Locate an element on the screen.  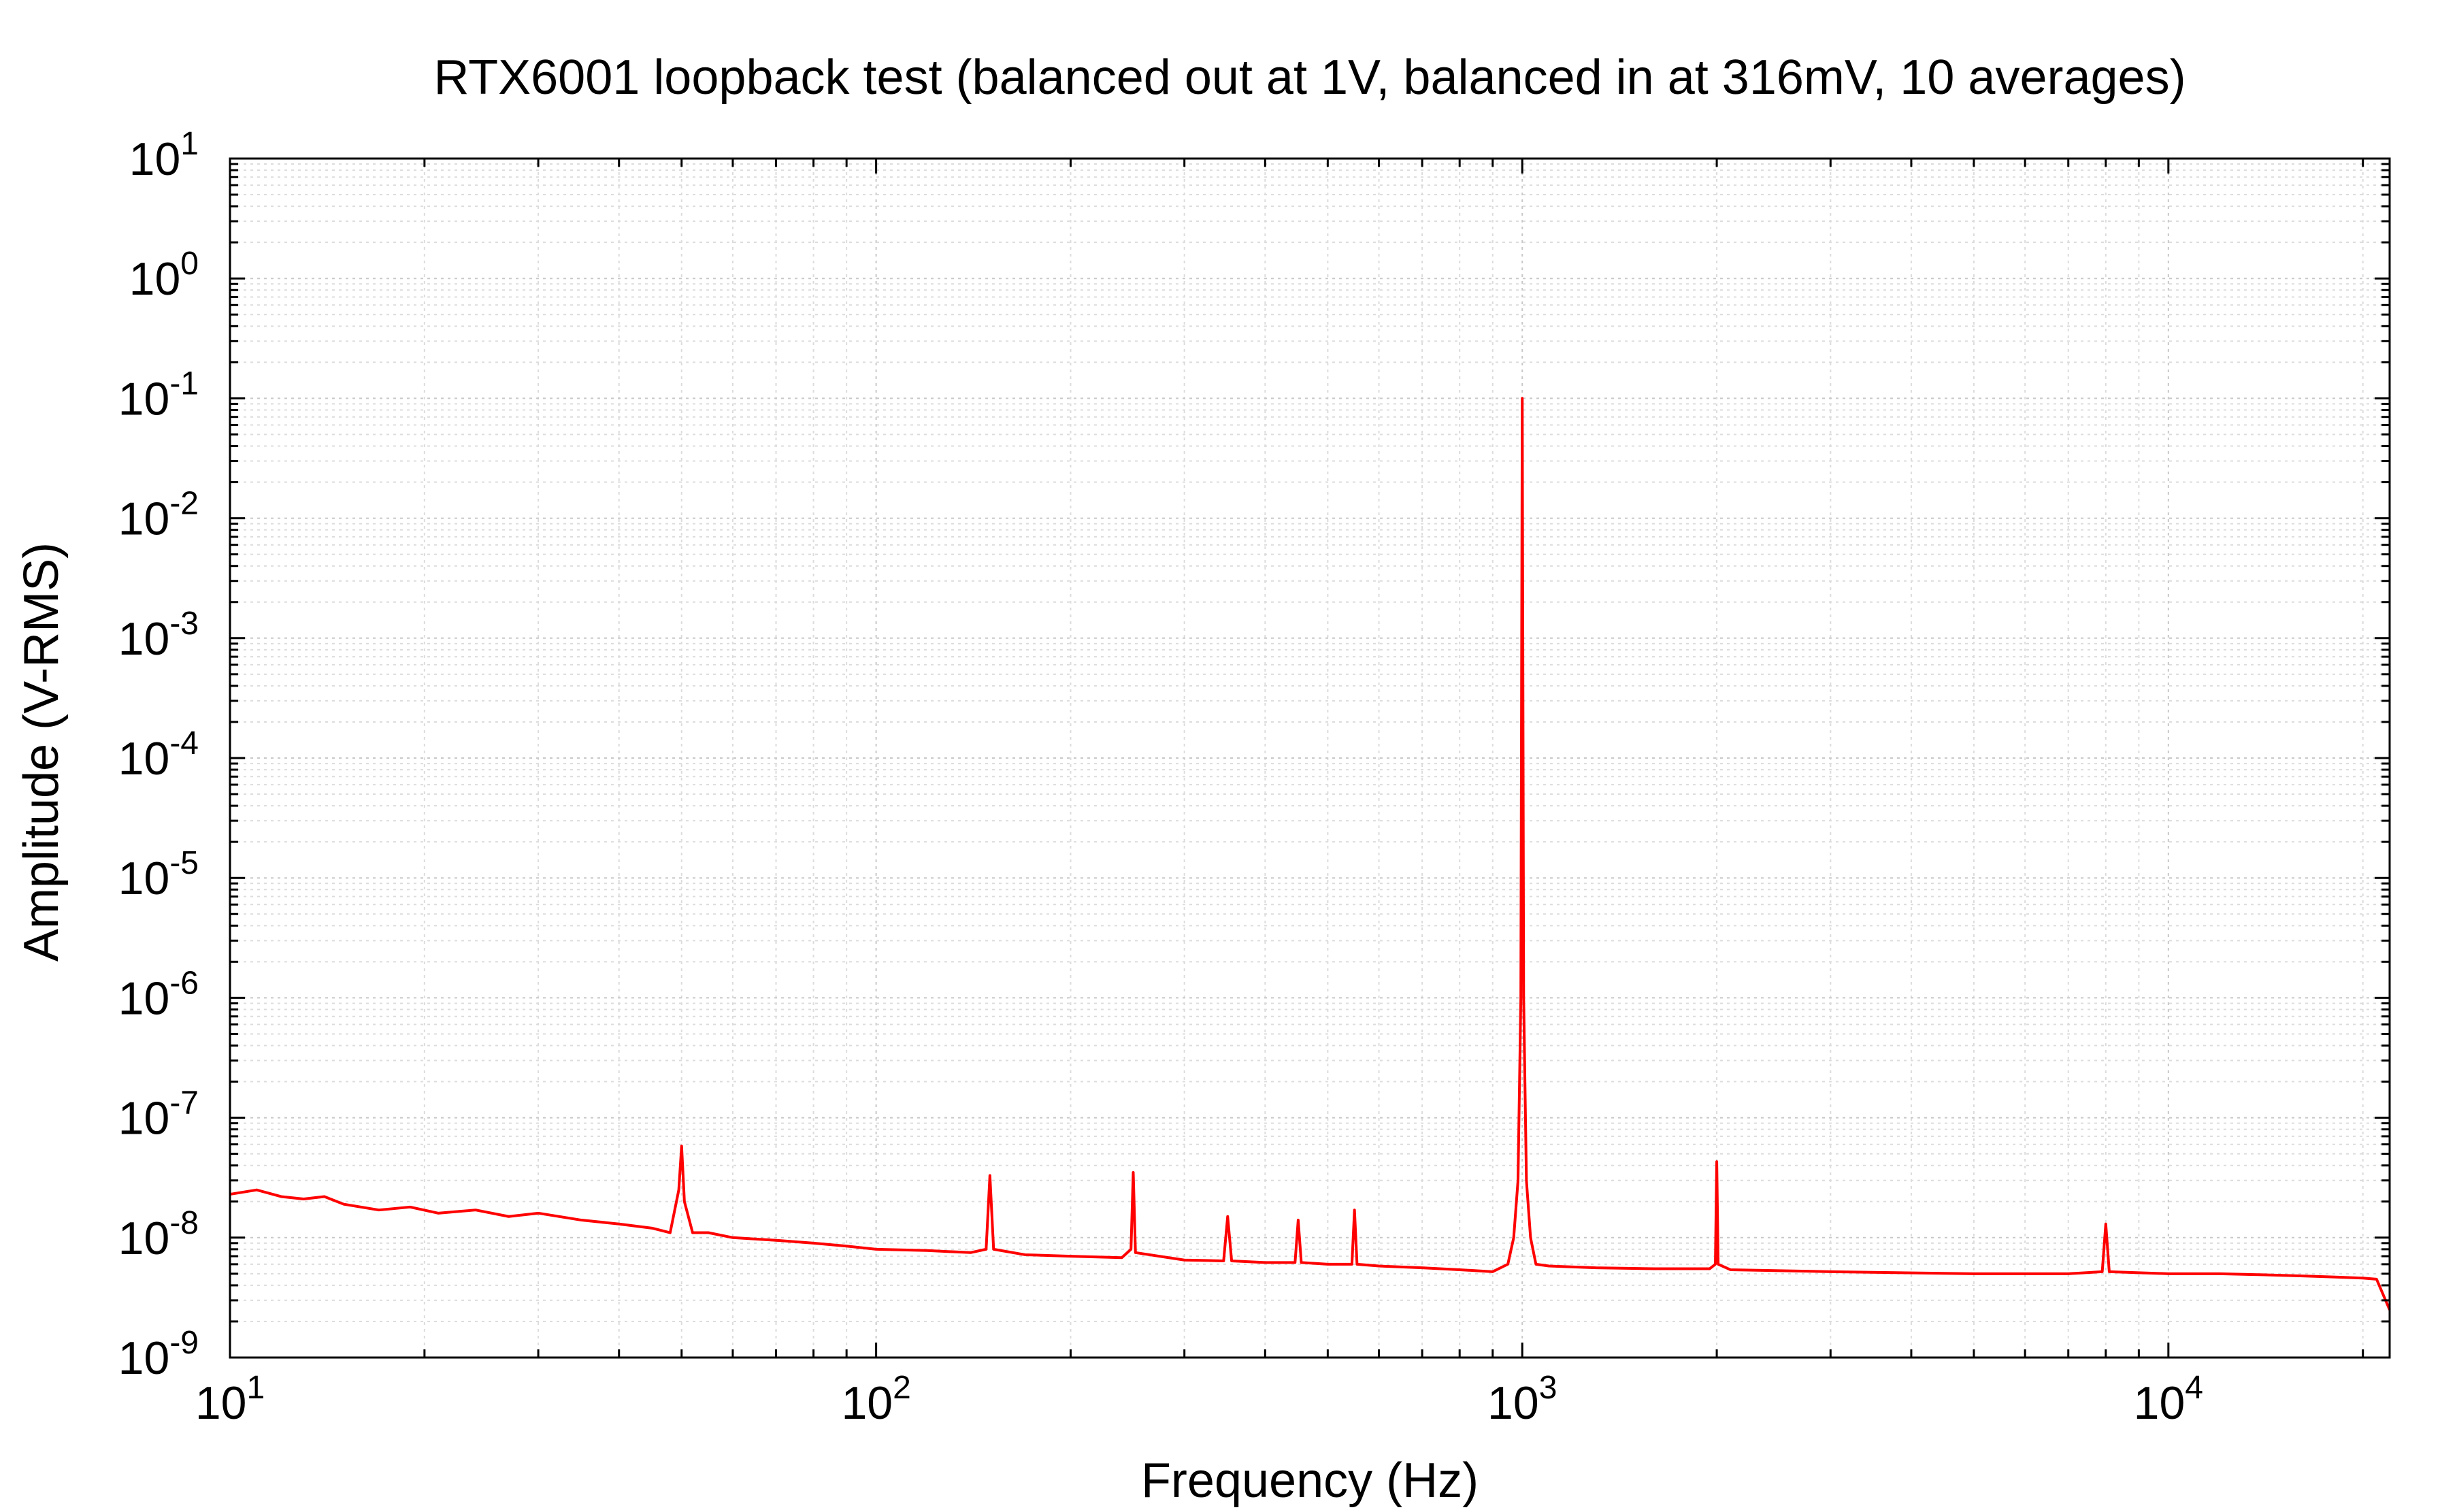
y-axis-label: Amplitude (V-RMS) is located at coordinates (42, 752).